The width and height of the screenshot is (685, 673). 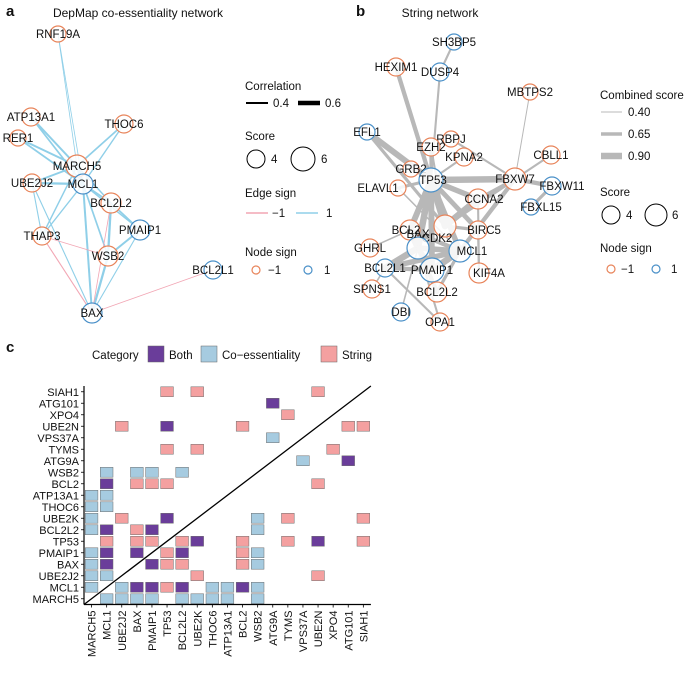 What do you see at coordinates (258, 598) in the screenshot?
I see `heatmap-cell-MARCH5-WSB2` at bounding box center [258, 598].